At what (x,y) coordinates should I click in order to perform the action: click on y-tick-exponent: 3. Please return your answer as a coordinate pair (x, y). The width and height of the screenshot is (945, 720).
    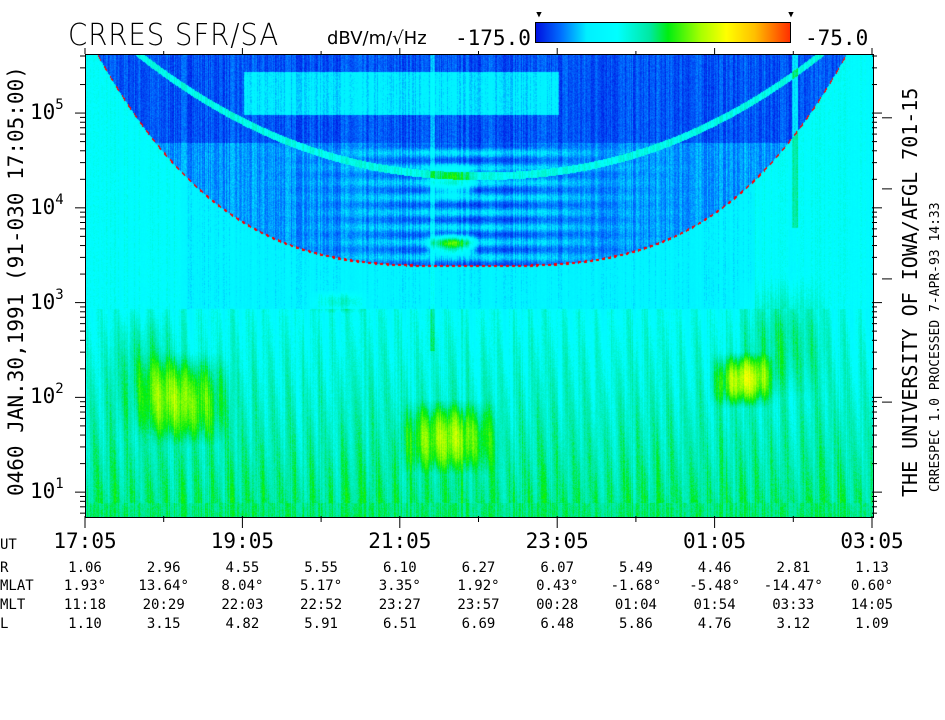
    Looking at the image, I should click on (59, 294).